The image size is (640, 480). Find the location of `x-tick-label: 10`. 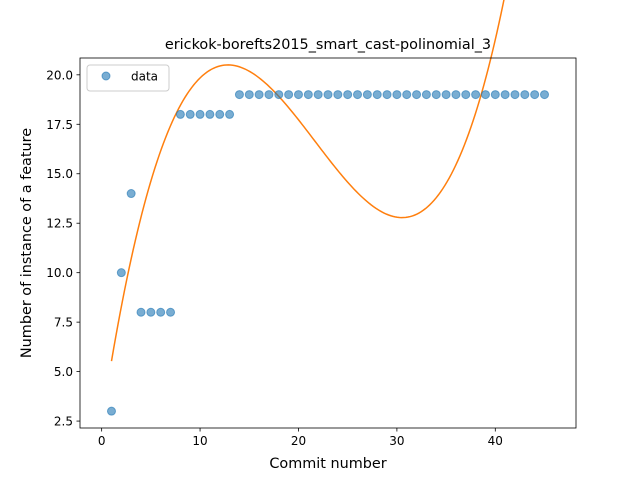

x-tick-label: 10 is located at coordinates (199, 441).